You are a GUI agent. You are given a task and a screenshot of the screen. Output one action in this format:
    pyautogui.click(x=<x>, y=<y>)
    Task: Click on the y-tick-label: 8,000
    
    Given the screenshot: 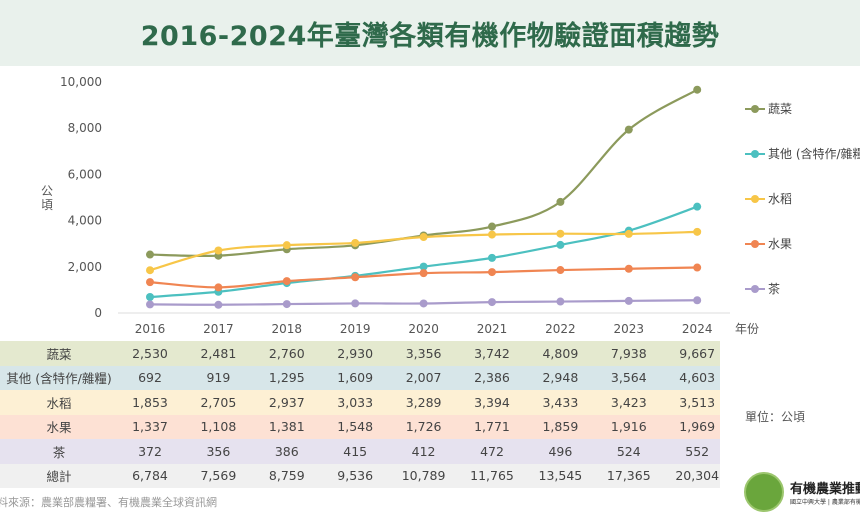 What is the action you would take?
    pyautogui.click(x=85, y=128)
    